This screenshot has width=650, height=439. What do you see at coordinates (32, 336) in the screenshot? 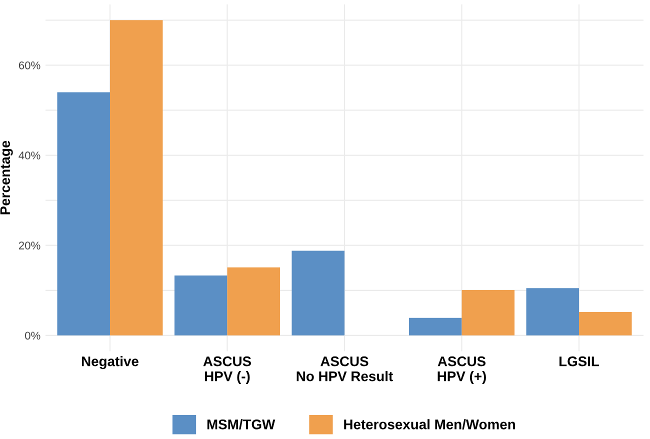
I see `y-tick-label: 0%` at bounding box center [32, 336].